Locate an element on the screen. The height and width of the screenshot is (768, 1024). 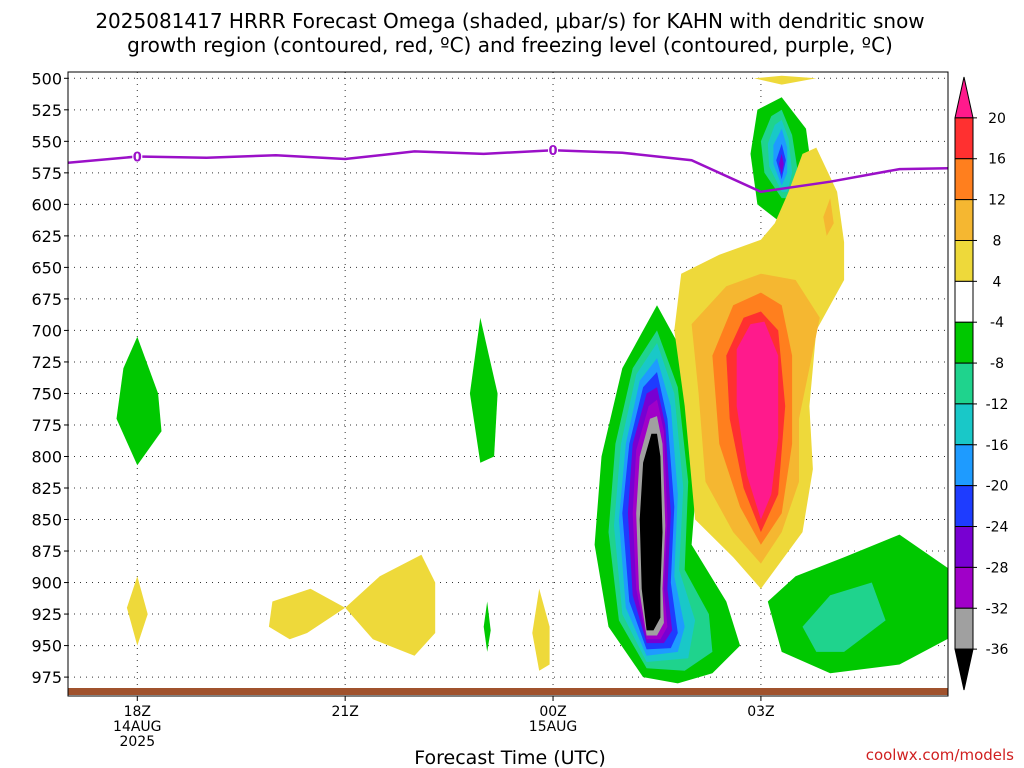
colorbar-label-12: -32 is located at coordinates (997, 609).